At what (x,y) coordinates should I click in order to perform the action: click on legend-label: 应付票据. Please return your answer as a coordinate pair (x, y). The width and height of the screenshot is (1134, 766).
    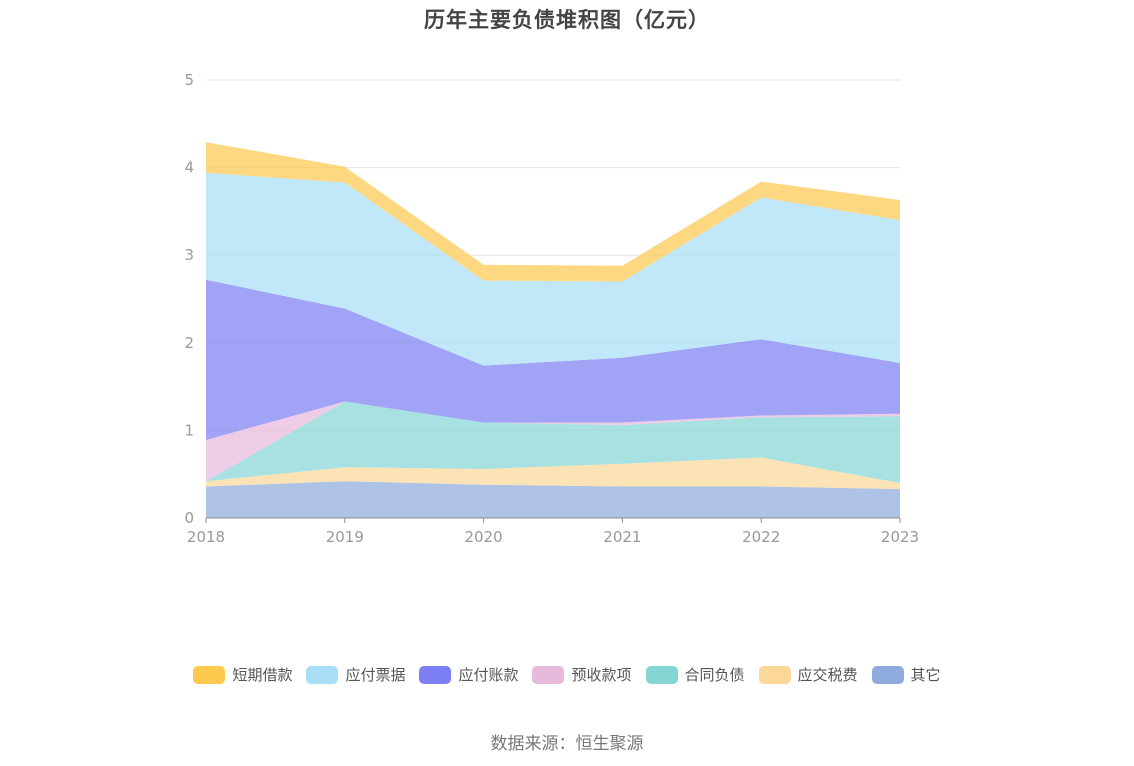
    Looking at the image, I should click on (375, 675).